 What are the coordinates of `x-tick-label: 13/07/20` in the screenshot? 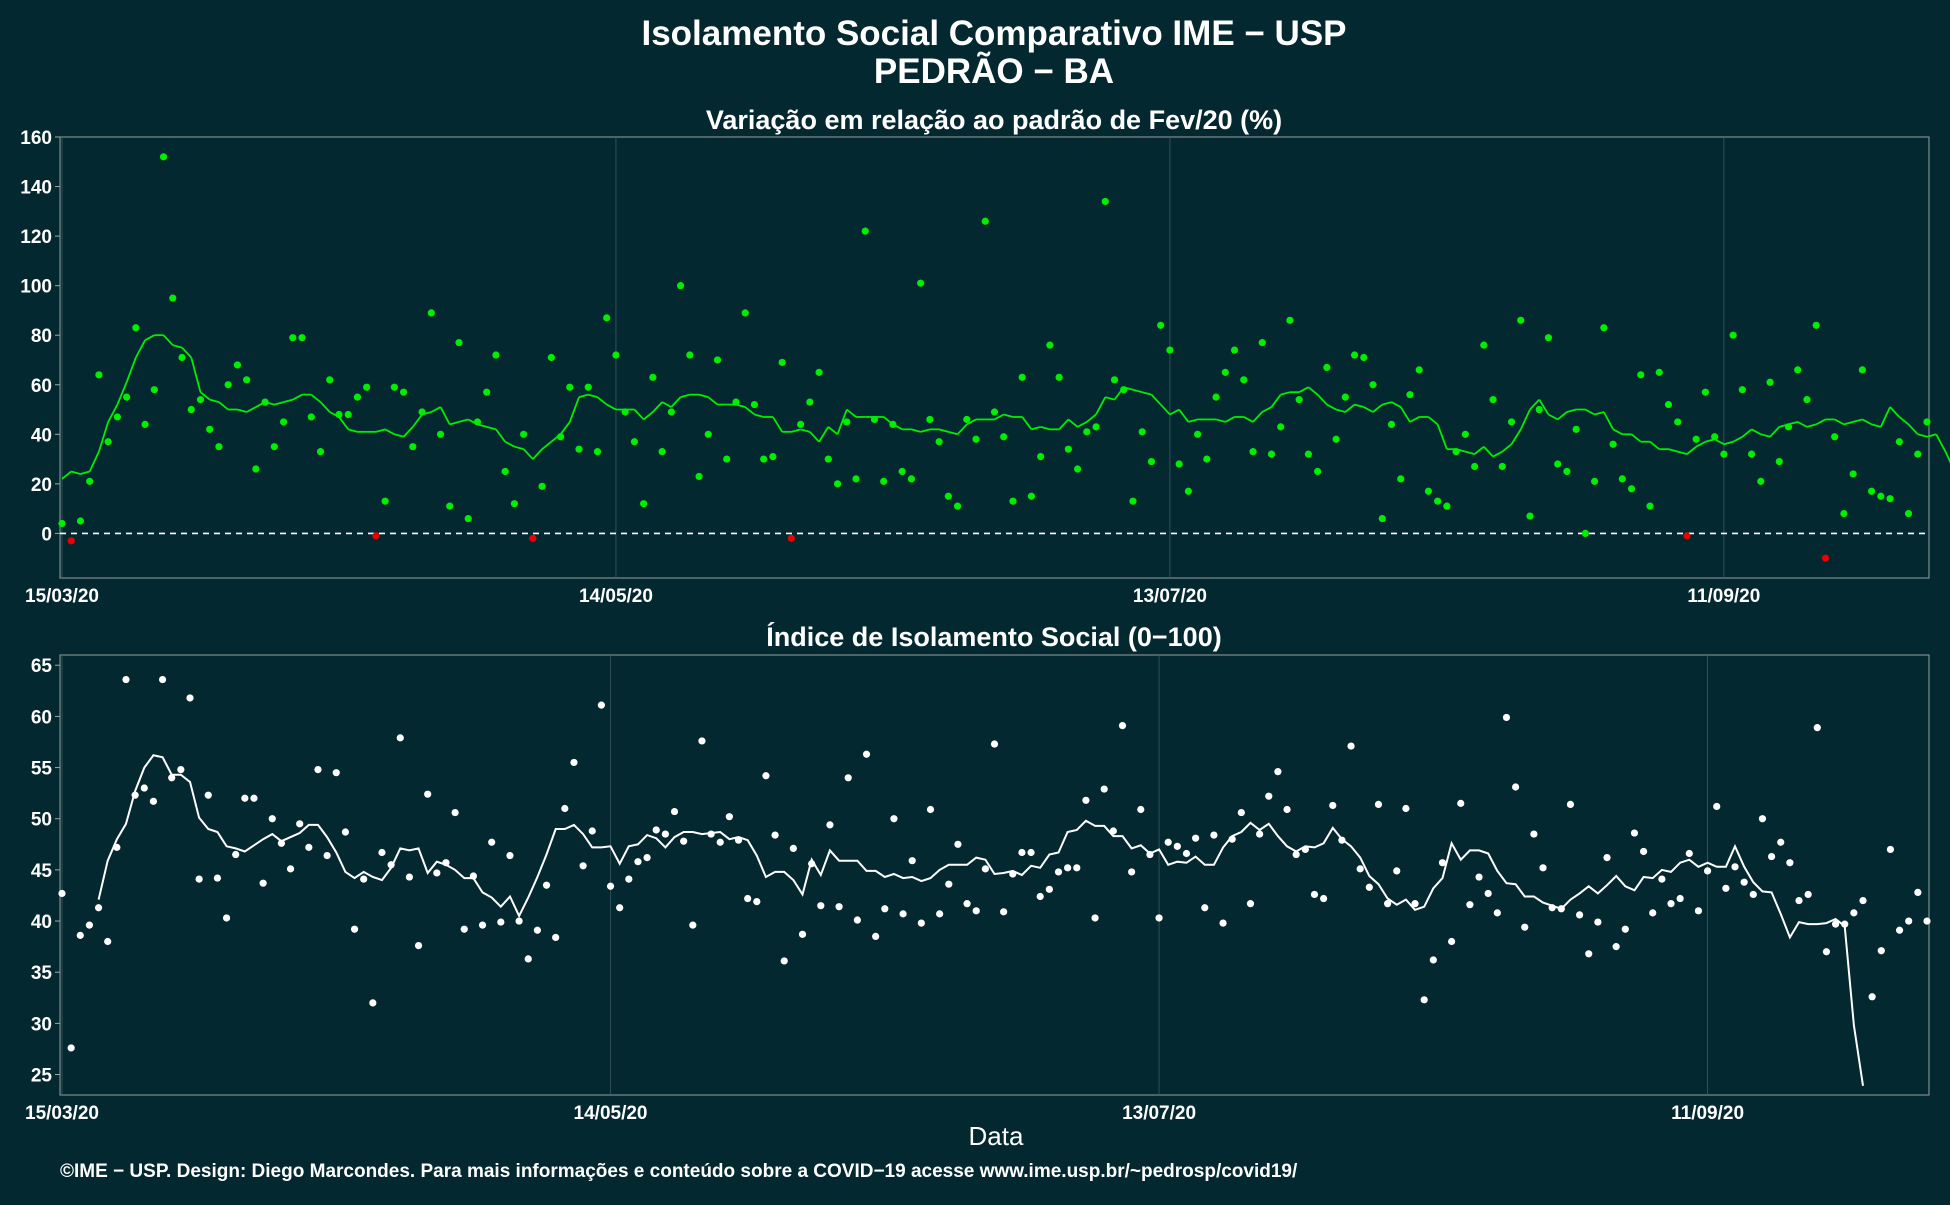 It's located at (1159, 1113).